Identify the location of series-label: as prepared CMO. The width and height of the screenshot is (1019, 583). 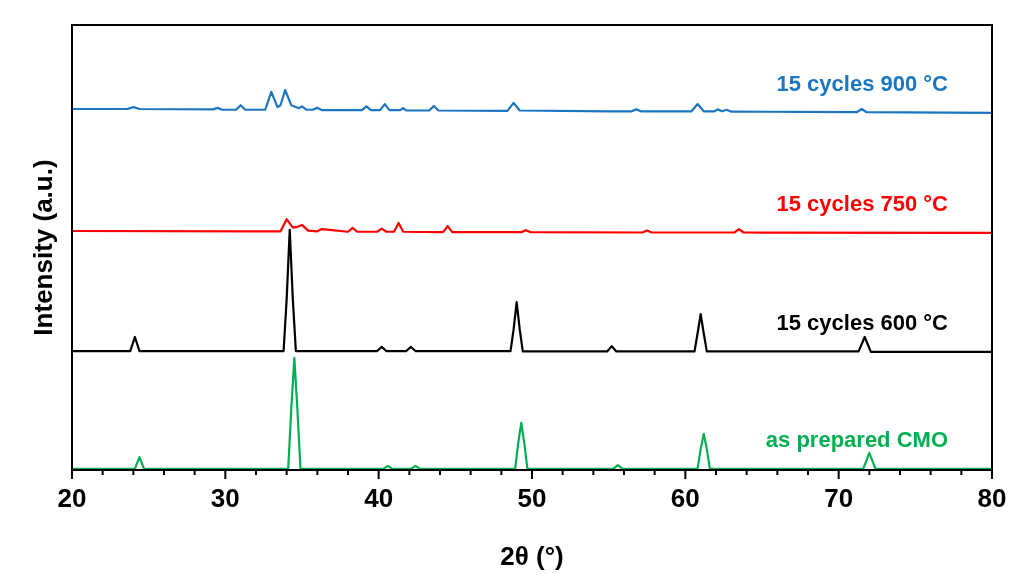
(856, 439).